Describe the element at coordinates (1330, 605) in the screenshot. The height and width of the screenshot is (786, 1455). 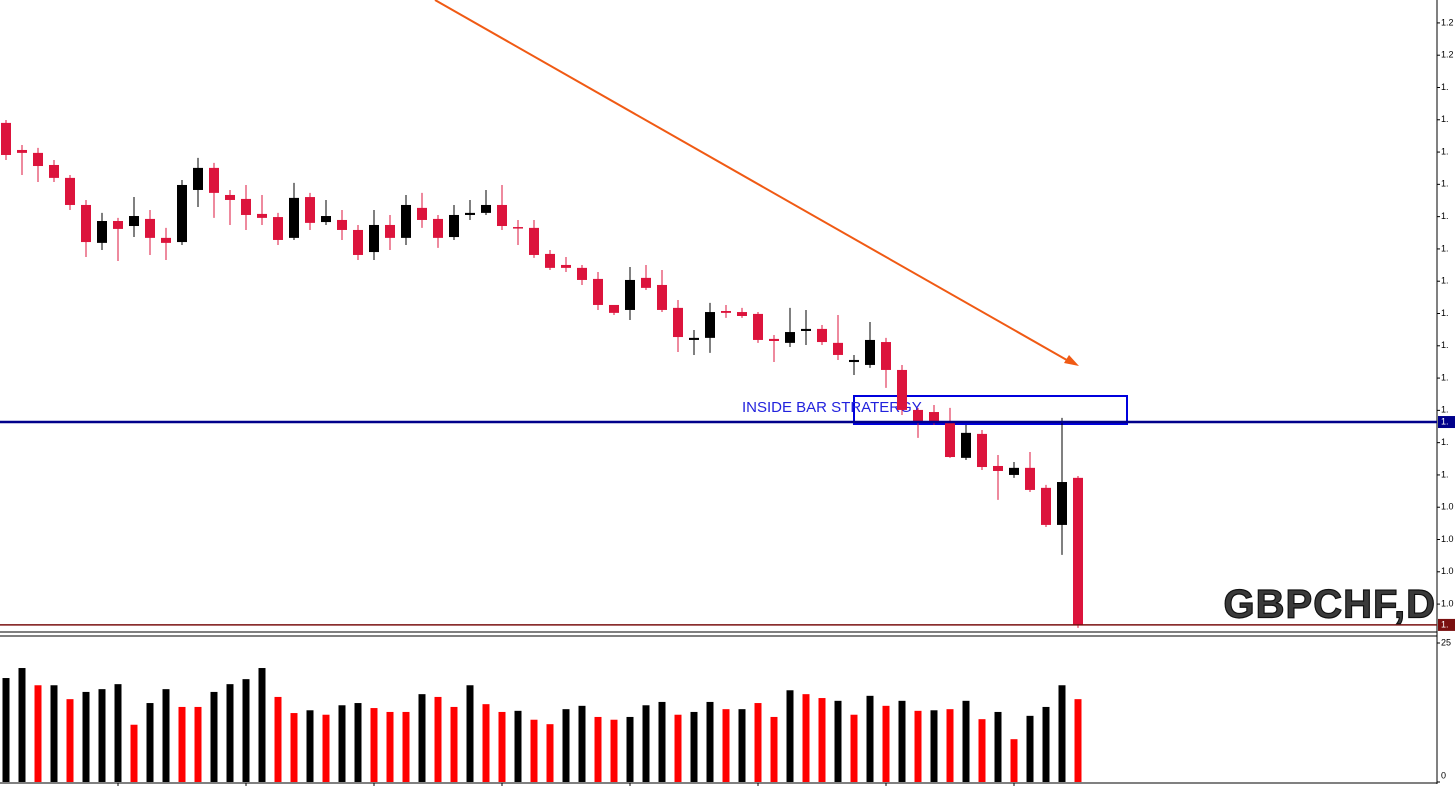
I see `chart-title: GBPCHF,D` at that location.